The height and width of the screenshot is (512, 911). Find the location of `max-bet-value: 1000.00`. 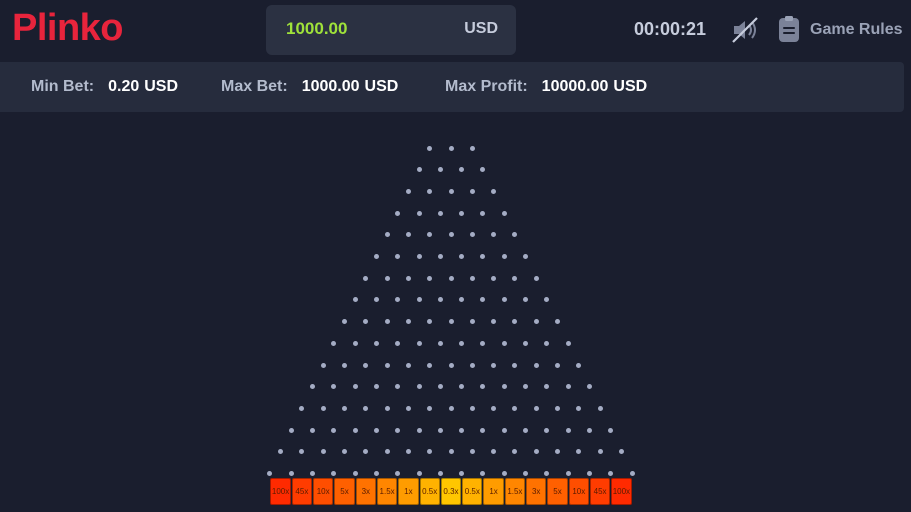

max-bet-value: 1000.00 is located at coordinates (330, 86).